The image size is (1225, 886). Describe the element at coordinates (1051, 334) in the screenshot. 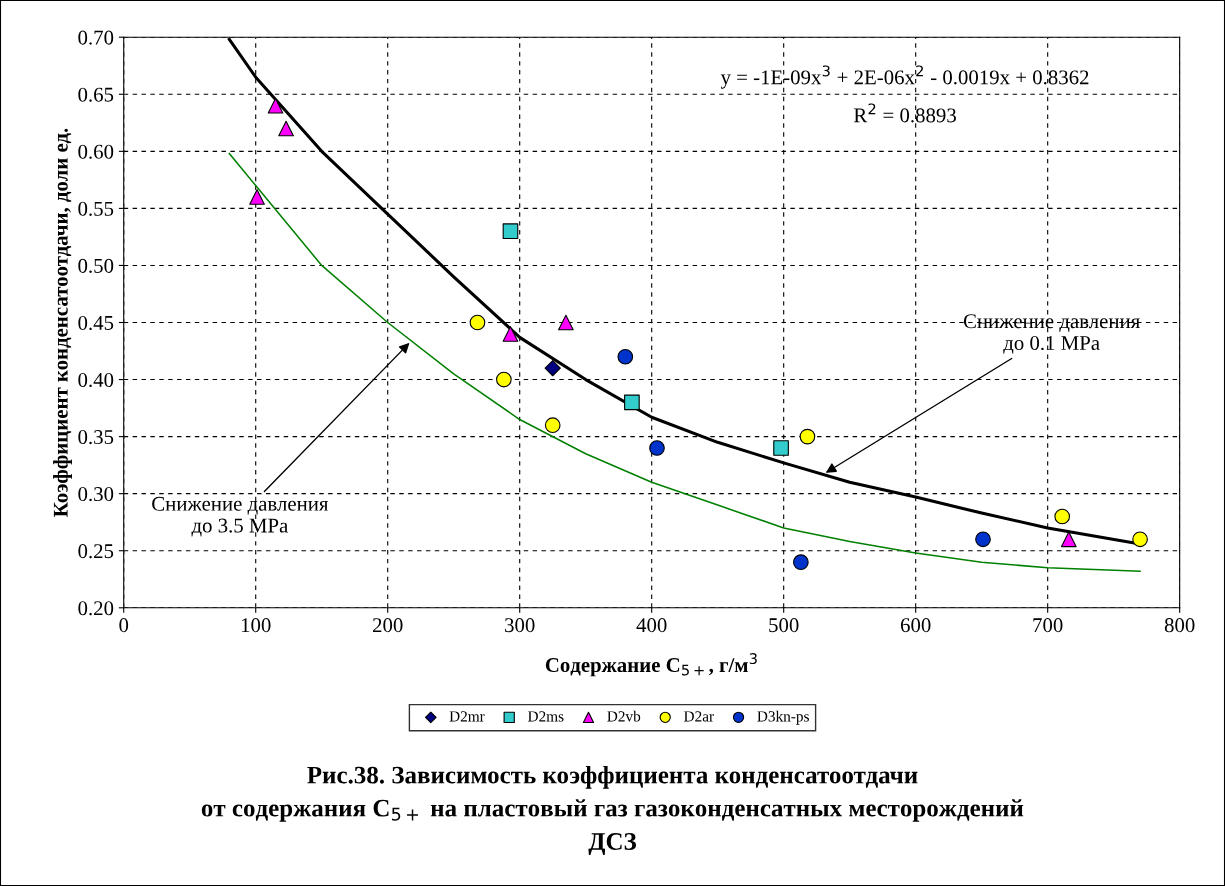

I see `annotation: Снижение давления до 0.1 MPa` at that location.